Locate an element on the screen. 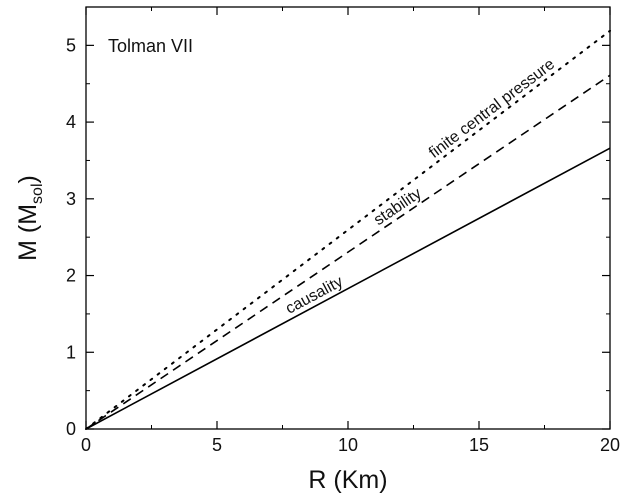 The height and width of the screenshot is (495, 620). y-tick-label: 0 is located at coordinates (71, 429).